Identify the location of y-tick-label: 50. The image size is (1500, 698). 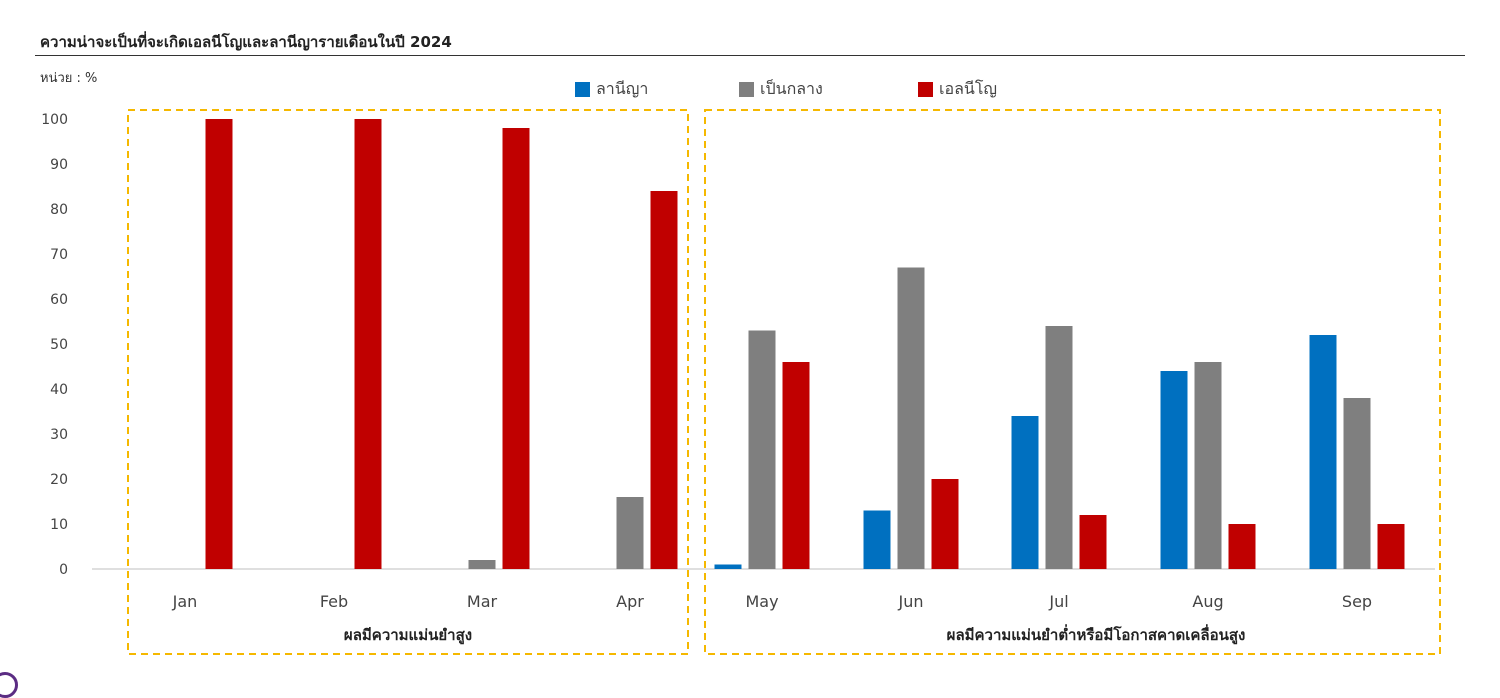
(59, 345).